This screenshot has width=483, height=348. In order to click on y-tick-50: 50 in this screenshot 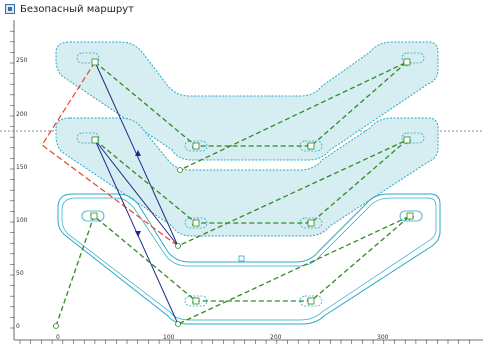, I will do `click(20, 273)`.